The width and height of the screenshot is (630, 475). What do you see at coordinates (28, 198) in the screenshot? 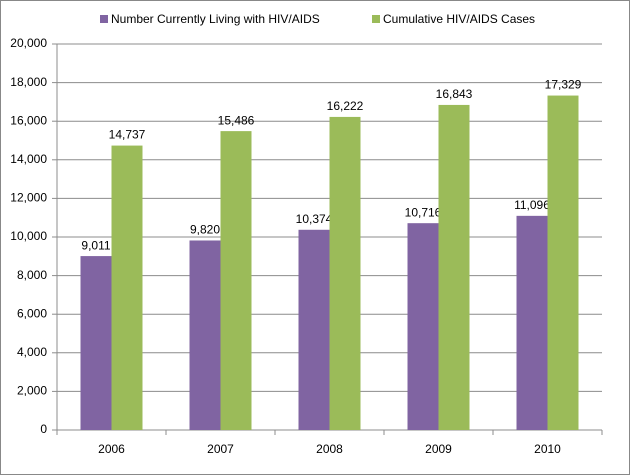
I see `y-tick-label: 12,000` at bounding box center [28, 198].